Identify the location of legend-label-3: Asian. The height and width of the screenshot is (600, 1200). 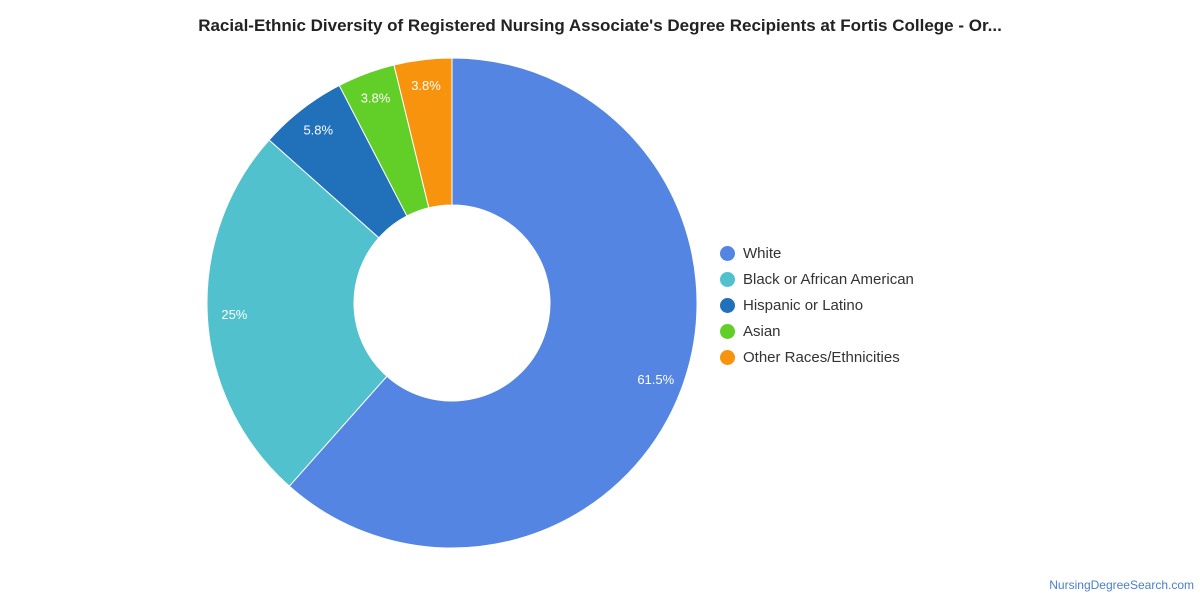
(762, 331).